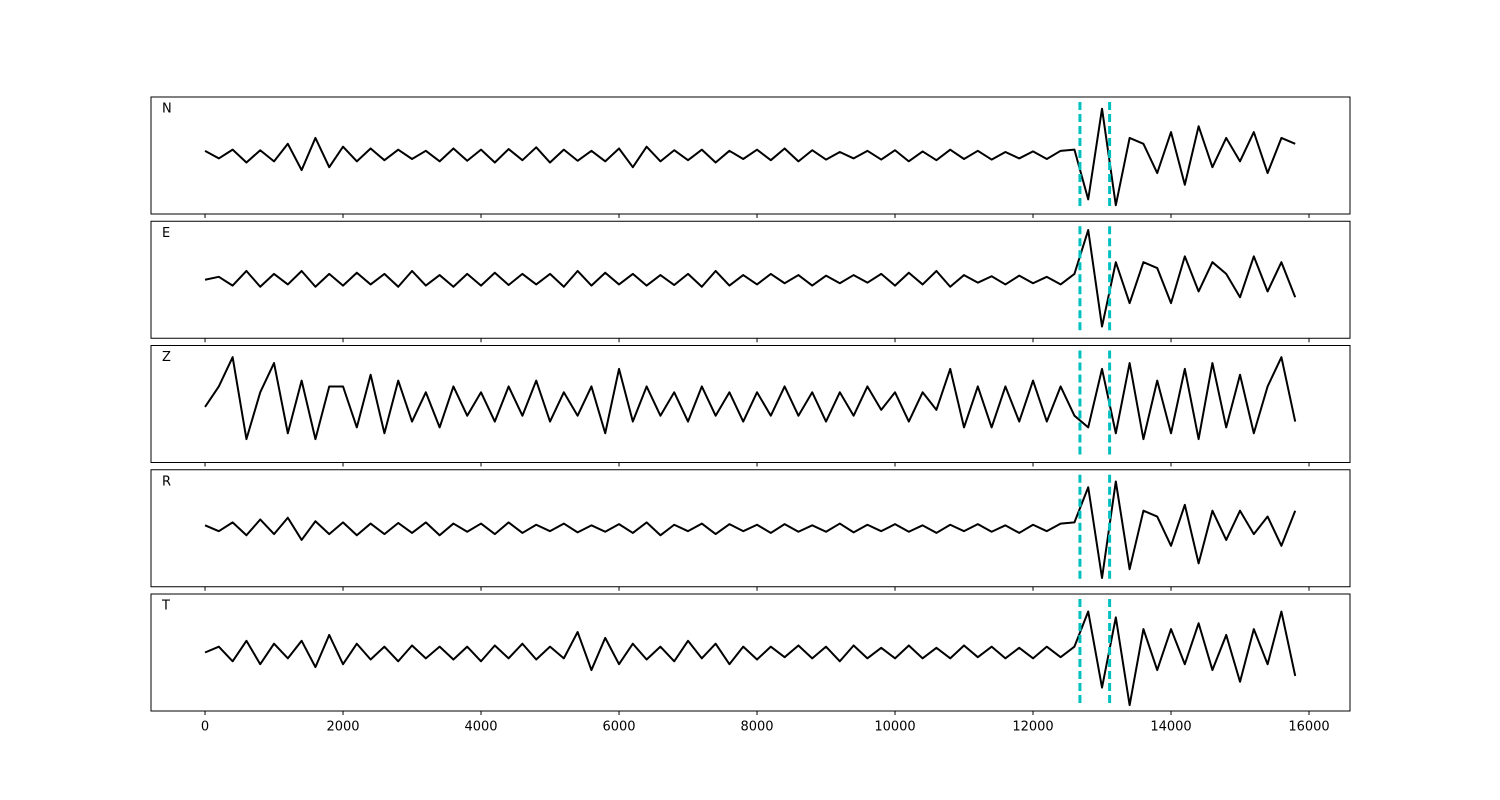  What do you see at coordinates (618, 727) in the screenshot?
I see `x-tick-label: 6000` at bounding box center [618, 727].